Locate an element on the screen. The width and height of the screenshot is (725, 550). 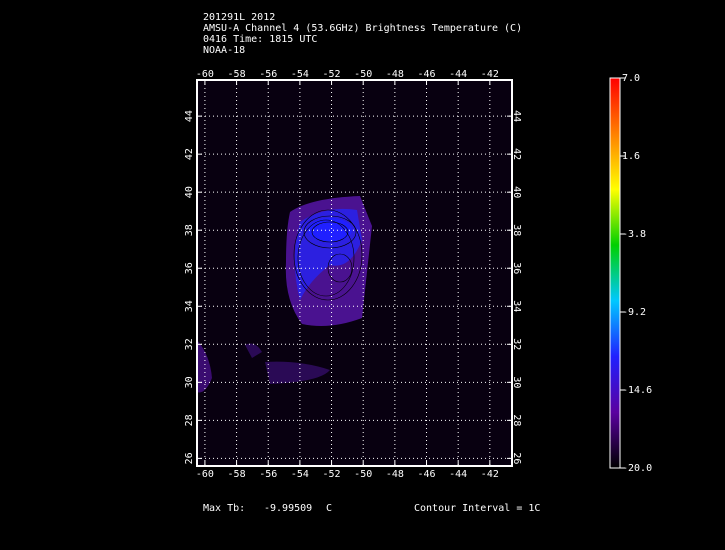
max-value: -9.99509 is located at coordinates (288, 508).